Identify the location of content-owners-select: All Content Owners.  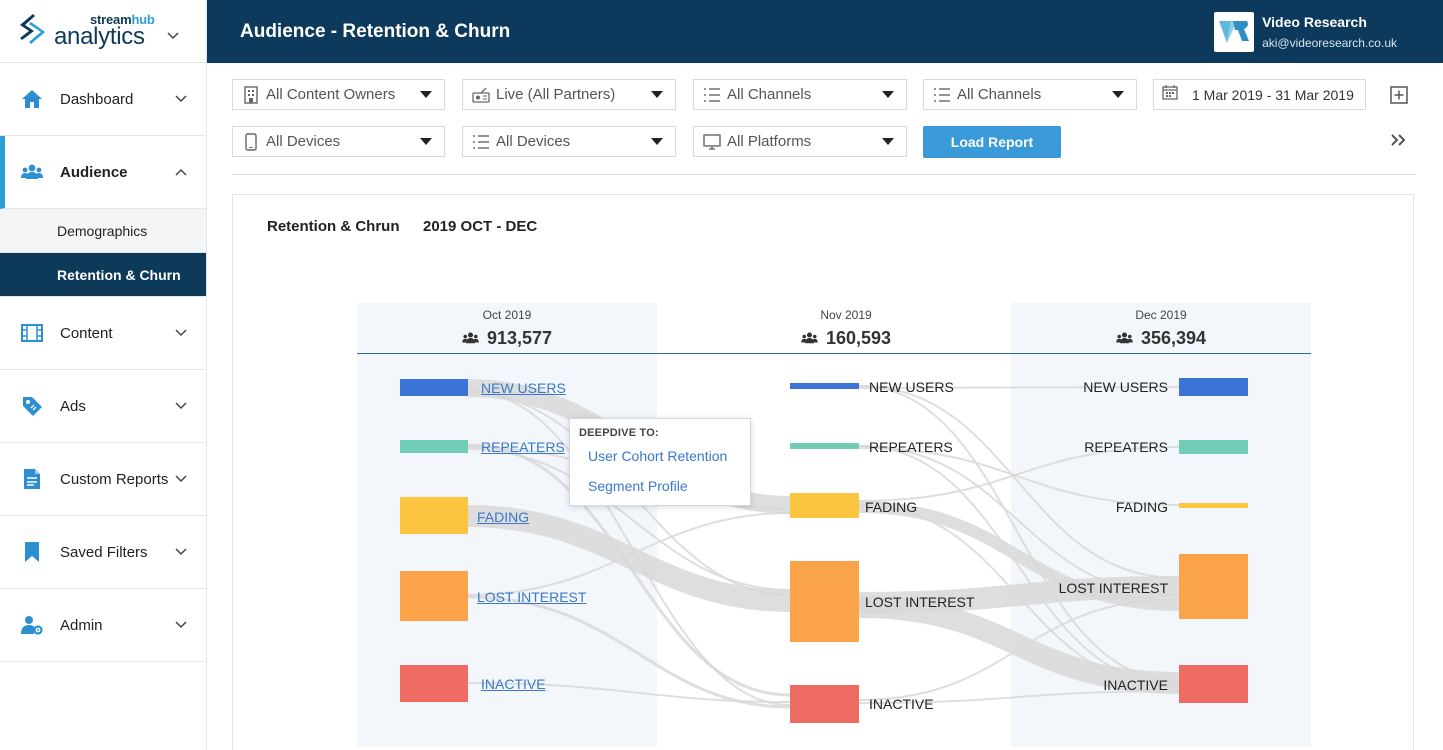
(338, 94).